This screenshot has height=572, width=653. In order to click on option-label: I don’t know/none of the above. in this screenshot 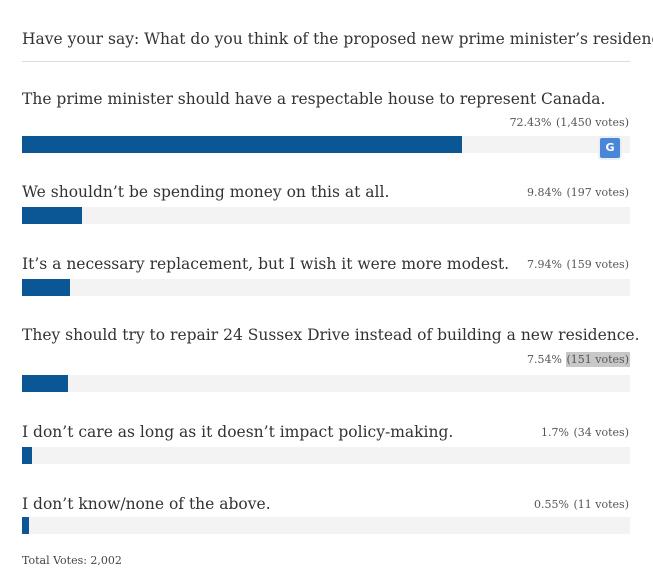, I will do `click(146, 504)`.